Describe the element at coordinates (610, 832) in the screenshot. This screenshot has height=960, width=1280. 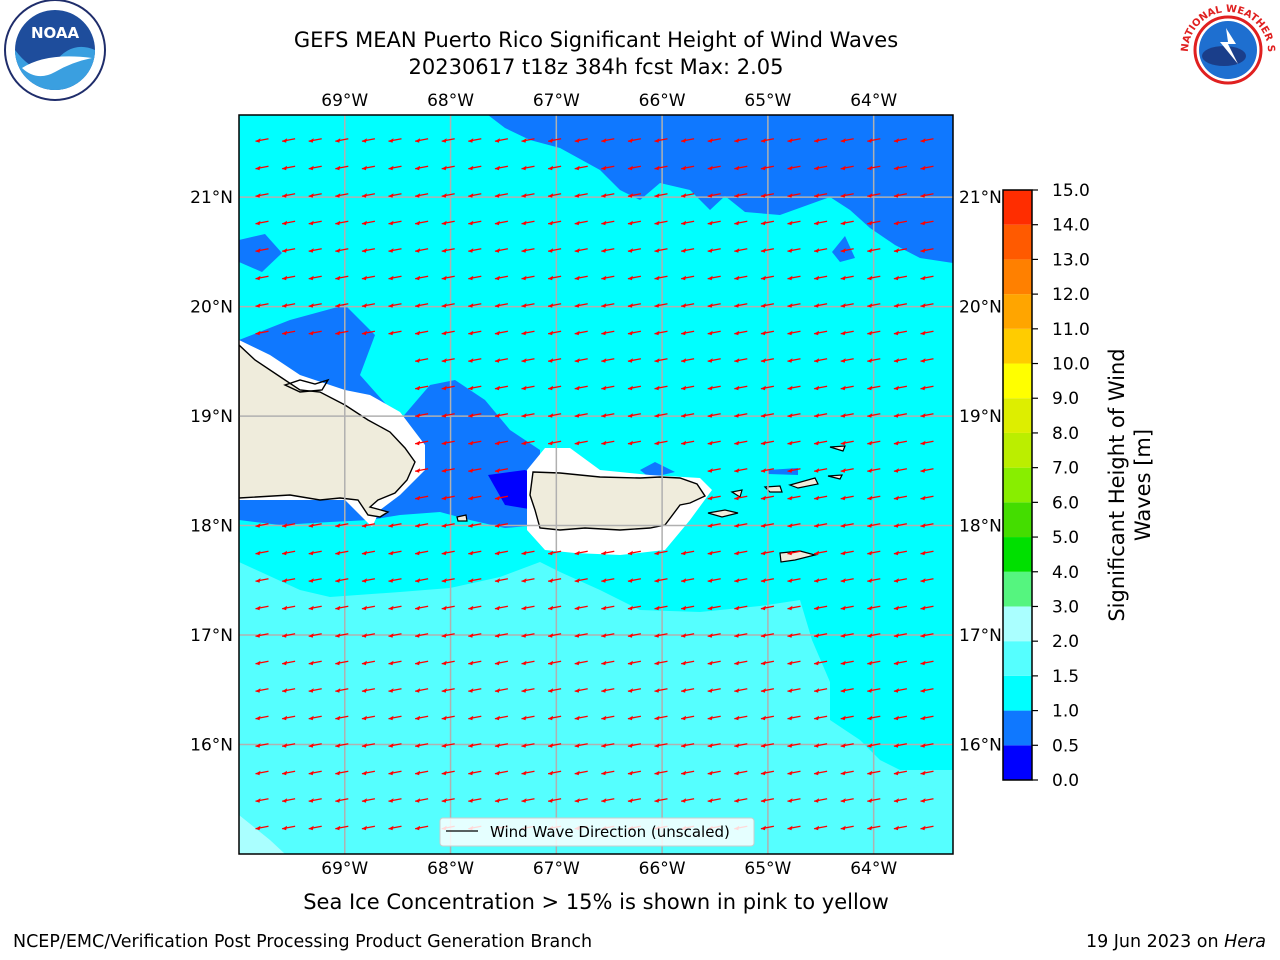
I see `arrow-legend-label: Wind Wave Direction (unscaled)` at that location.